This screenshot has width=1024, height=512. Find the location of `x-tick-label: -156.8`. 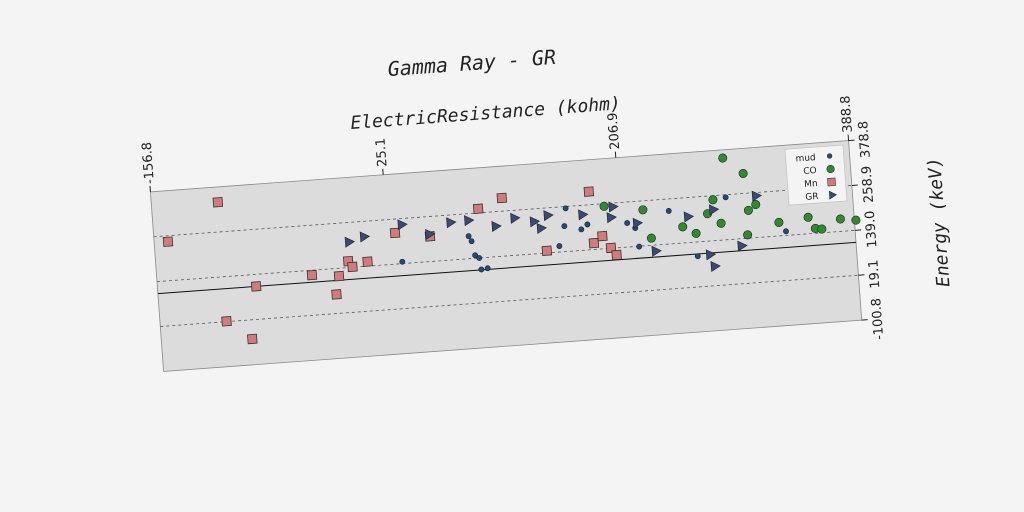

x-tick-label: -156.8 is located at coordinates (149, 162).